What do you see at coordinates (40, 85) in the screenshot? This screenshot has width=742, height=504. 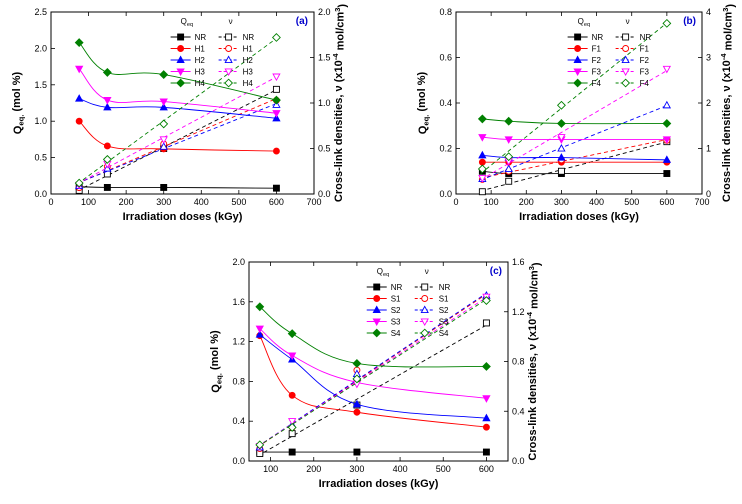 I see `y-tick-label-left: 1.5` at bounding box center [40, 85].